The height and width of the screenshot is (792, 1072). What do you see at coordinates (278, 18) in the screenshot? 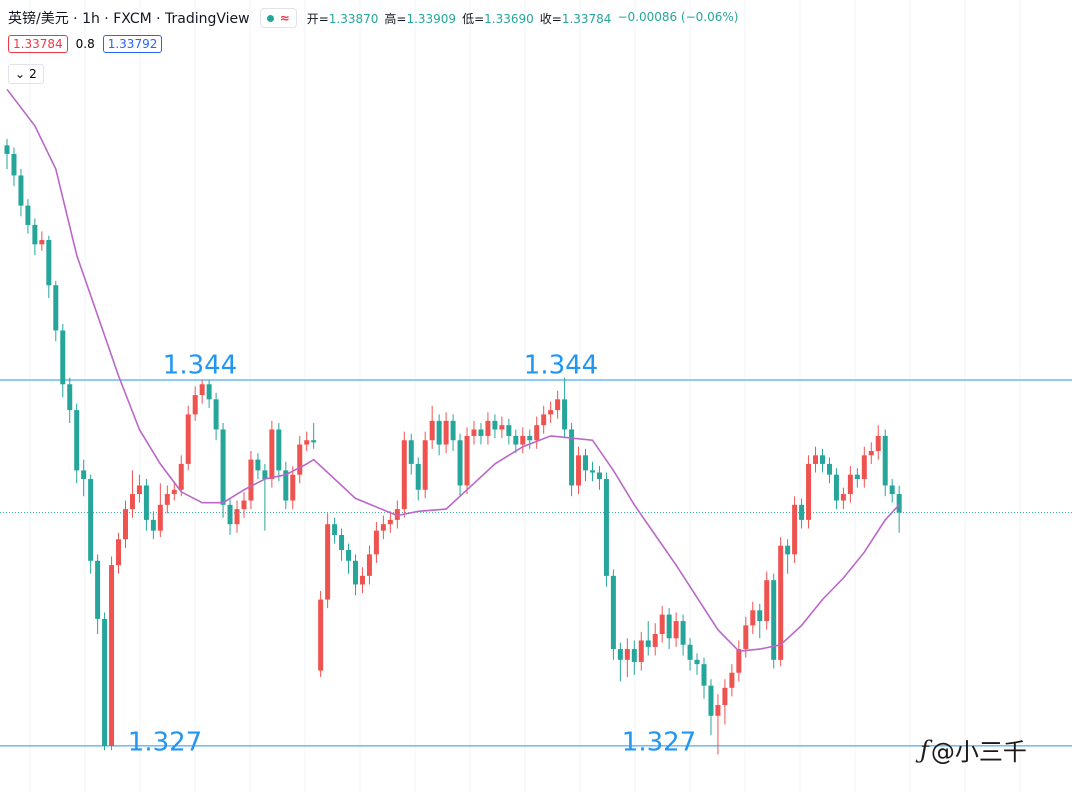
I see `market-status: ≈` at bounding box center [278, 18].